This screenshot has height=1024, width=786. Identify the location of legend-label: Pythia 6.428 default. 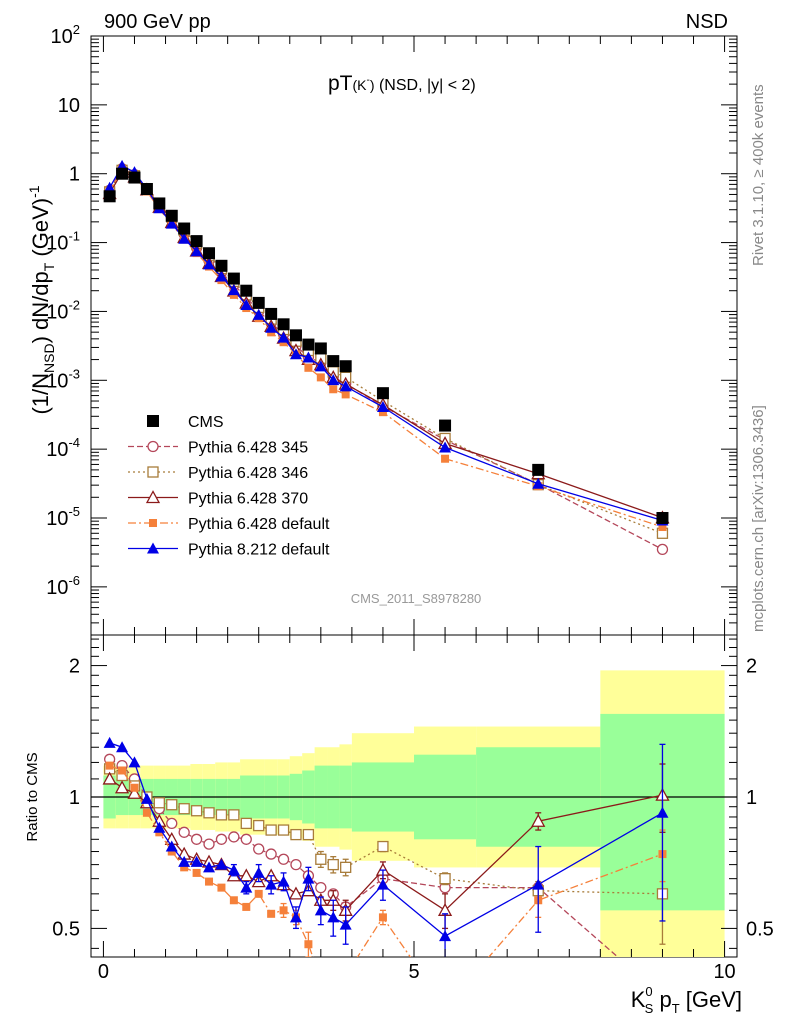
(259, 524).